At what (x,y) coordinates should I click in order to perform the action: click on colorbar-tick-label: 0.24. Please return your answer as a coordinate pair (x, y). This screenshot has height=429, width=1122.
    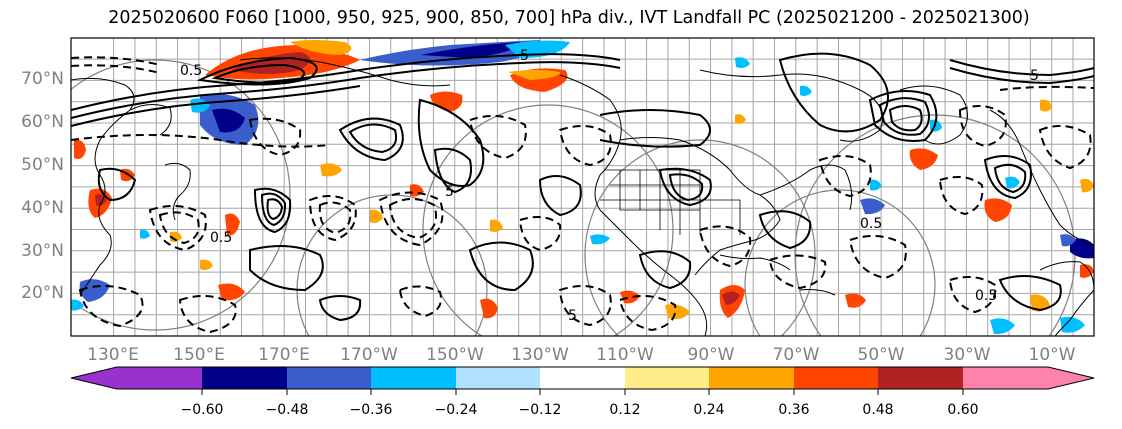
    Looking at the image, I should click on (708, 410).